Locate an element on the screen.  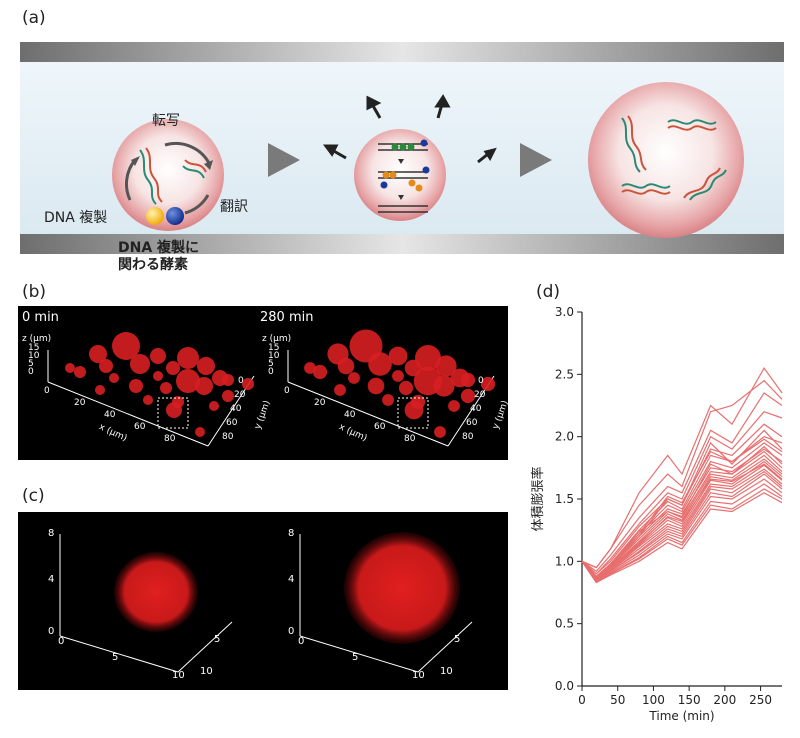
x-tick-label: 0 is located at coordinates (582, 700).